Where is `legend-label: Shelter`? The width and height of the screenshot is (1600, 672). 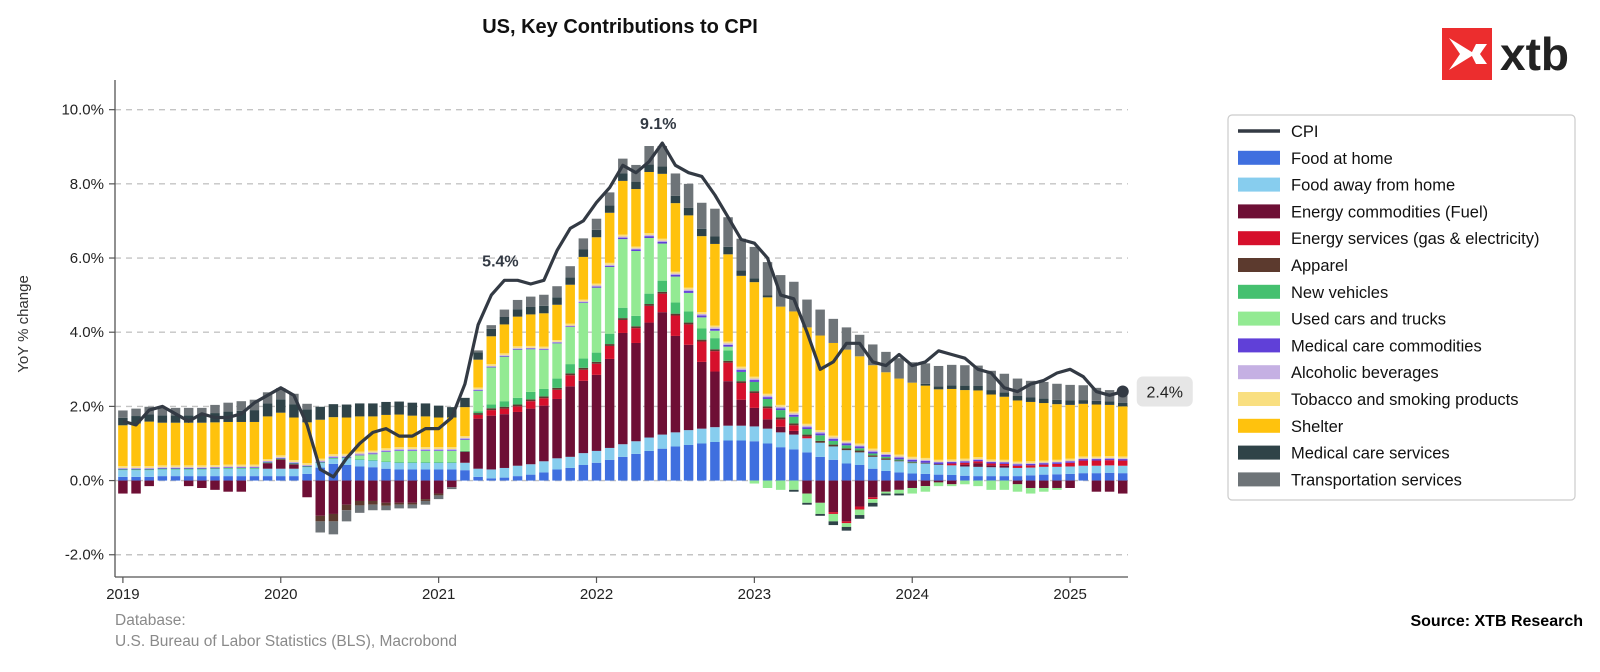
legend-label: Shelter is located at coordinates (1317, 427).